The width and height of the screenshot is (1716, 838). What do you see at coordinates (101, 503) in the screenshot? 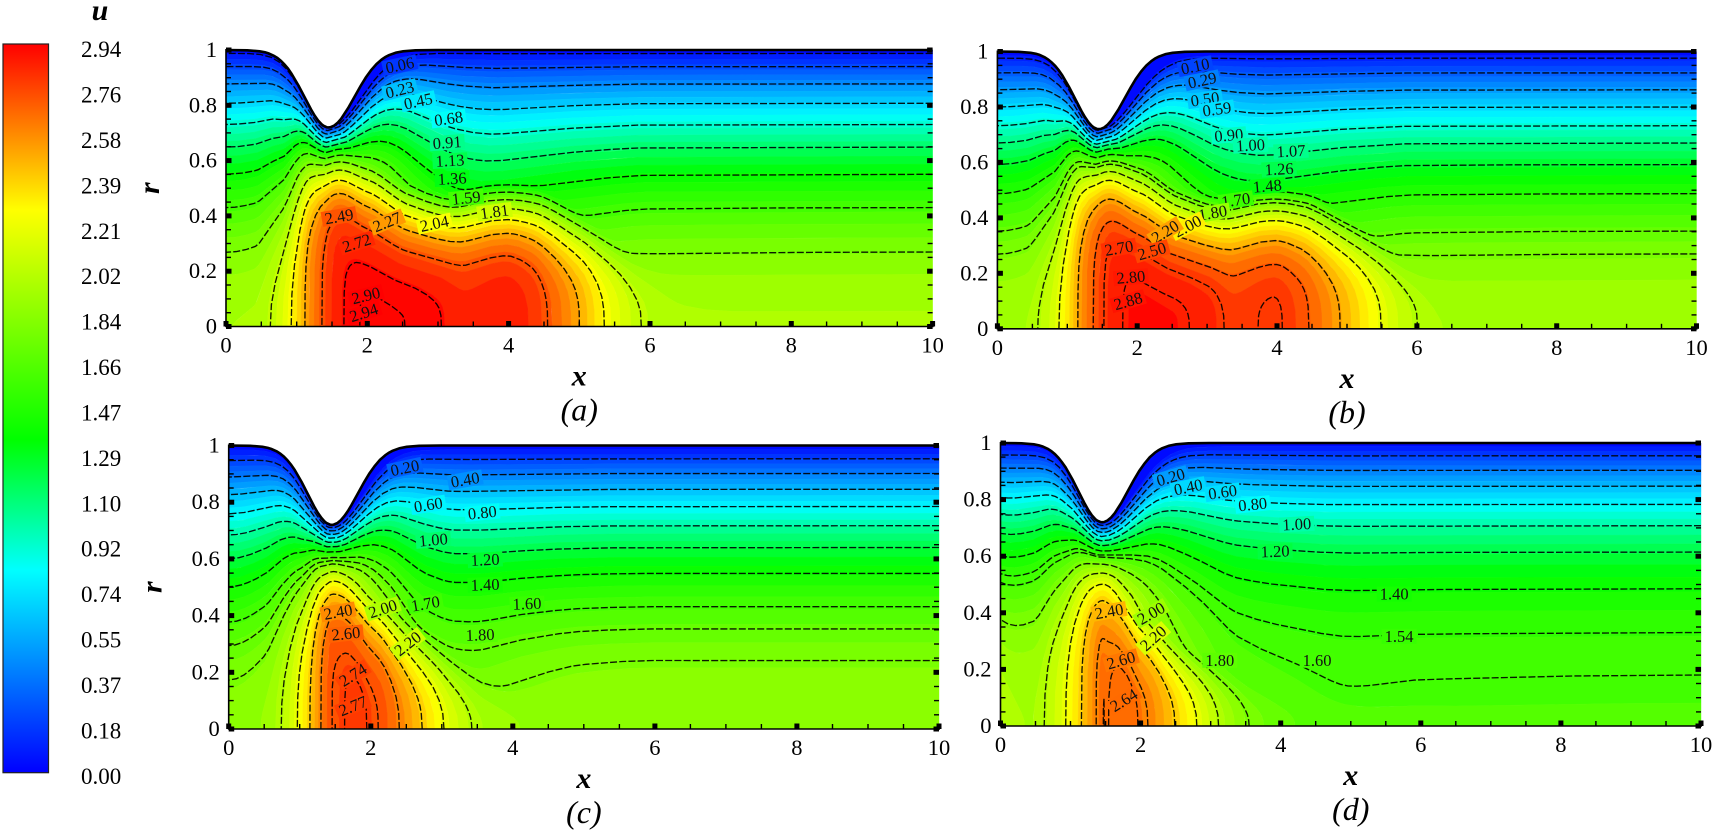
I see `svg-text: 1.10` at bounding box center [101, 503].